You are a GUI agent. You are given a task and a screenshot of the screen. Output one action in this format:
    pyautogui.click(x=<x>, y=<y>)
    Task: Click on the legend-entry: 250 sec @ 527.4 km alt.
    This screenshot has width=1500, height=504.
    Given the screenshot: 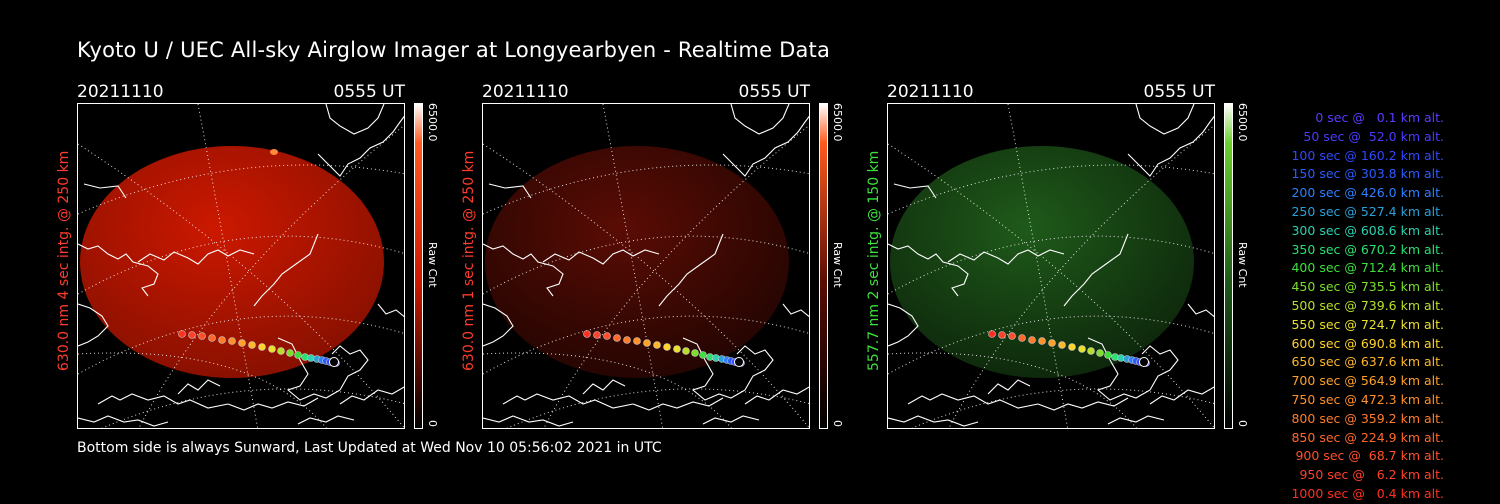 What is the action you would take?
    pyautogui.click(x=1367, y=211)
    